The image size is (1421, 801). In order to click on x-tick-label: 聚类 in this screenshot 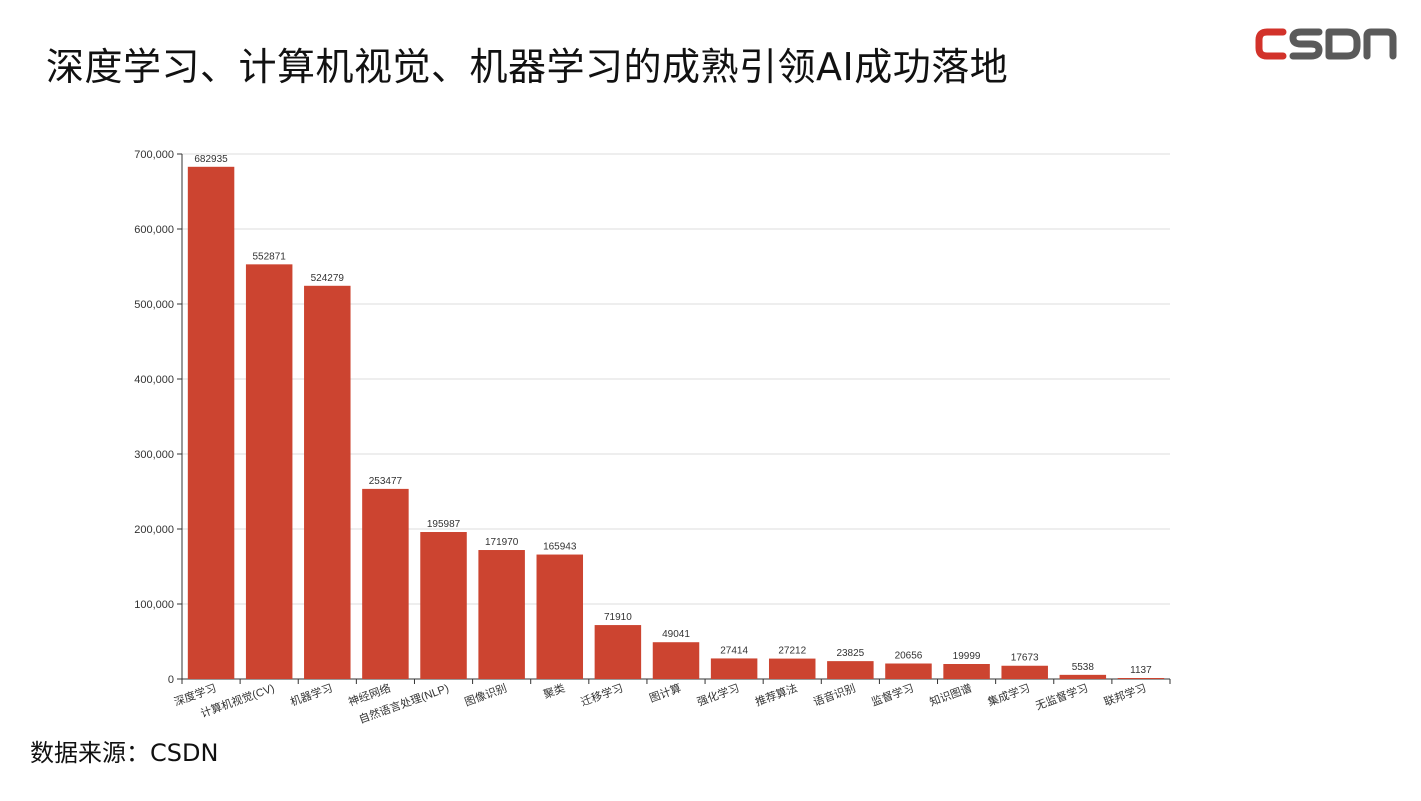, I will do `click(553, 691)`.